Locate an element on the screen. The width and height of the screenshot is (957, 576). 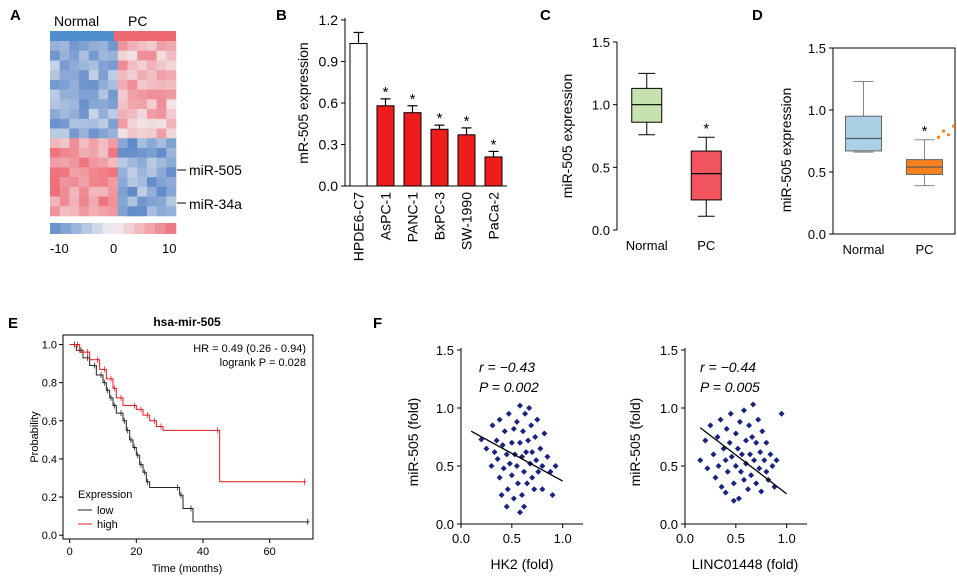
scatter-y-tick-label: 1.5 is located at coordinates (669, 350).